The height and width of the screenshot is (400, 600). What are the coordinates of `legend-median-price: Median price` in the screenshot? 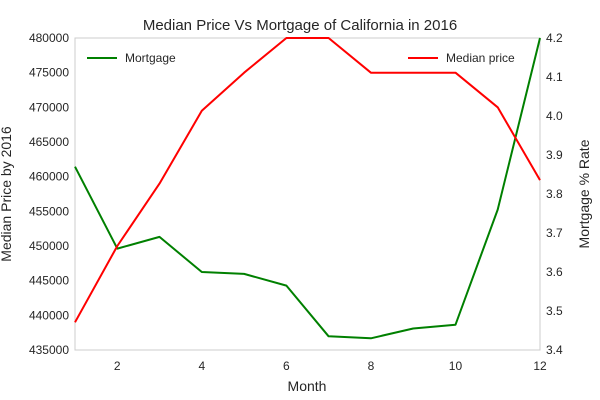 It's located at (461, 58).